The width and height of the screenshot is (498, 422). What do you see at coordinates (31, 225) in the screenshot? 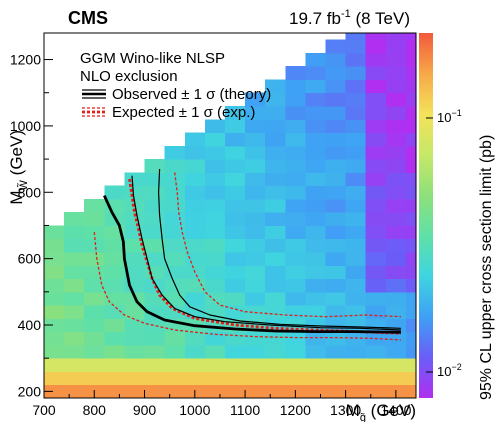
I see `y-axis-ticks: 200 400 600 800 1000 1200` at bounding box center [31, 225].